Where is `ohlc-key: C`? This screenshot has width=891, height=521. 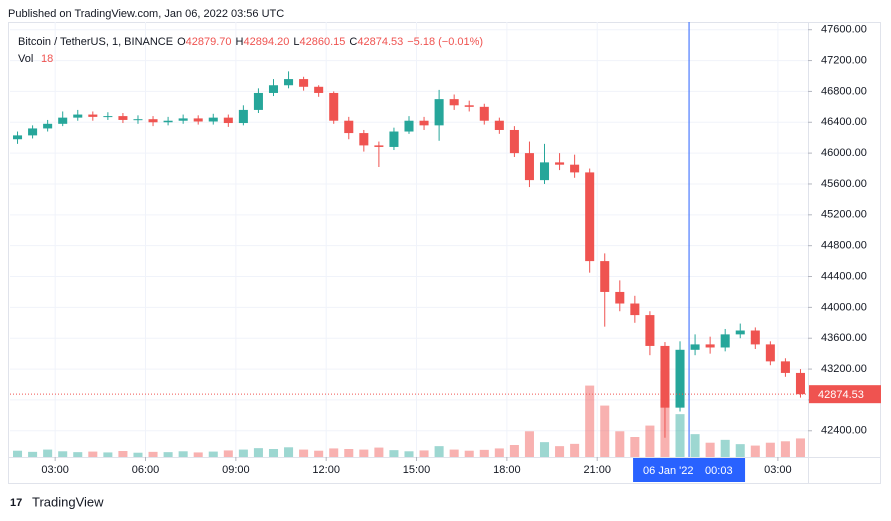 ohlc-key: C is located at coordinates (353, 42).